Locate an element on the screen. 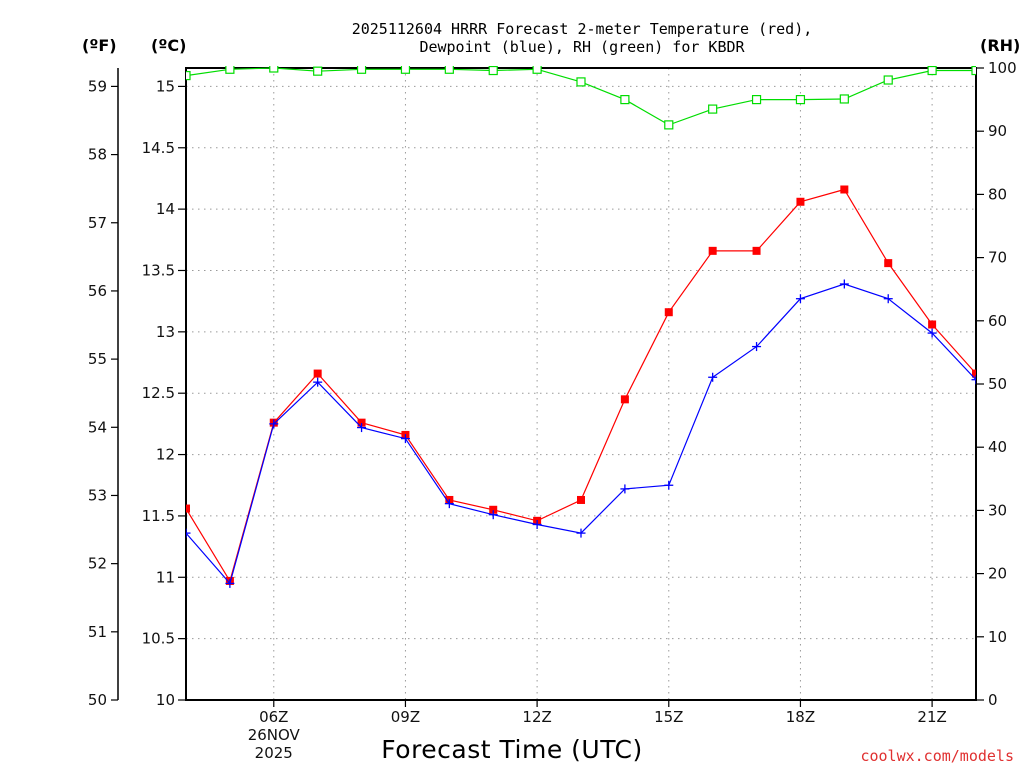 Image resolution: width=1024 pixels, height=768 pixels. celsius-tick-label: 12.5 is located at coordinates (158, 393).